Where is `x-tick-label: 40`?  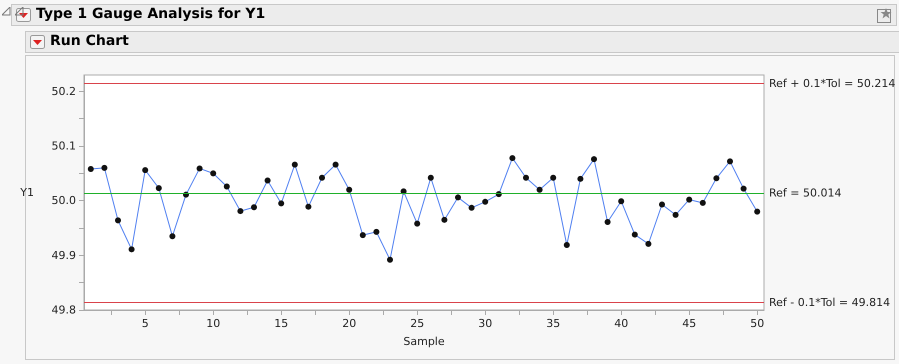 x-tick-label: 40 is located at coordinates (621, 323).